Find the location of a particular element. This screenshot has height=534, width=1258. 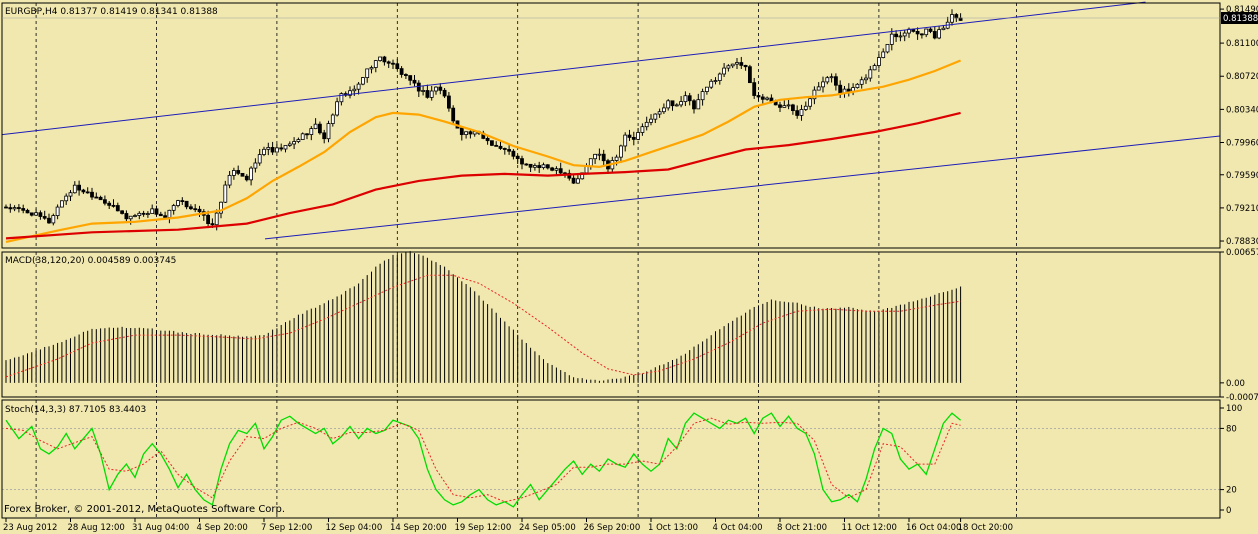

time-axis-label: 31 Aug 04:00 is located at coordinates (160, 528).